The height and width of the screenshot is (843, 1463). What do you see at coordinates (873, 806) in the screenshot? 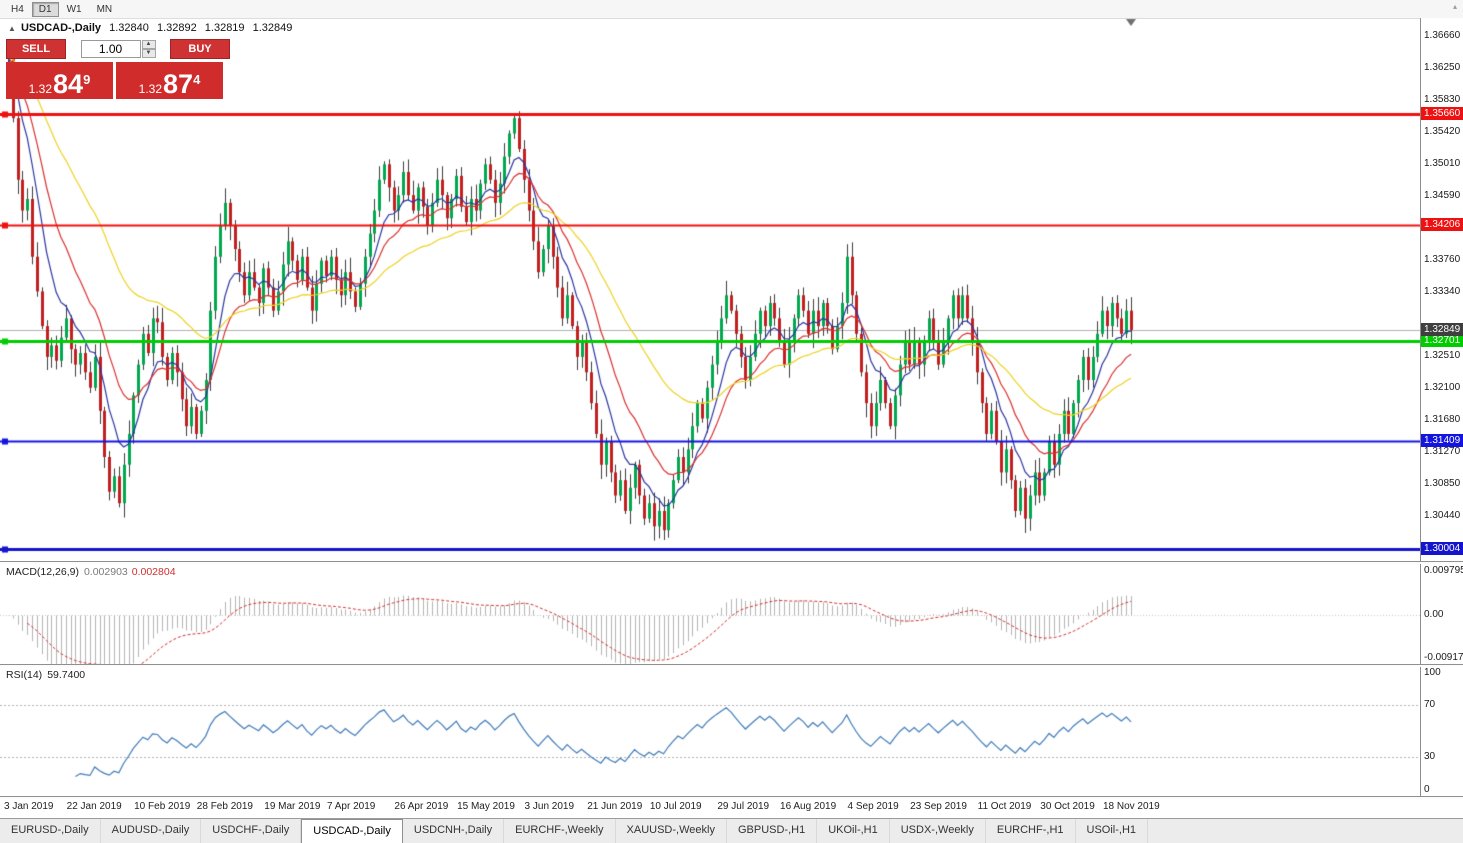
I see `date-axis-label: 4 Sep 2019` at bounding box center [873, 806].